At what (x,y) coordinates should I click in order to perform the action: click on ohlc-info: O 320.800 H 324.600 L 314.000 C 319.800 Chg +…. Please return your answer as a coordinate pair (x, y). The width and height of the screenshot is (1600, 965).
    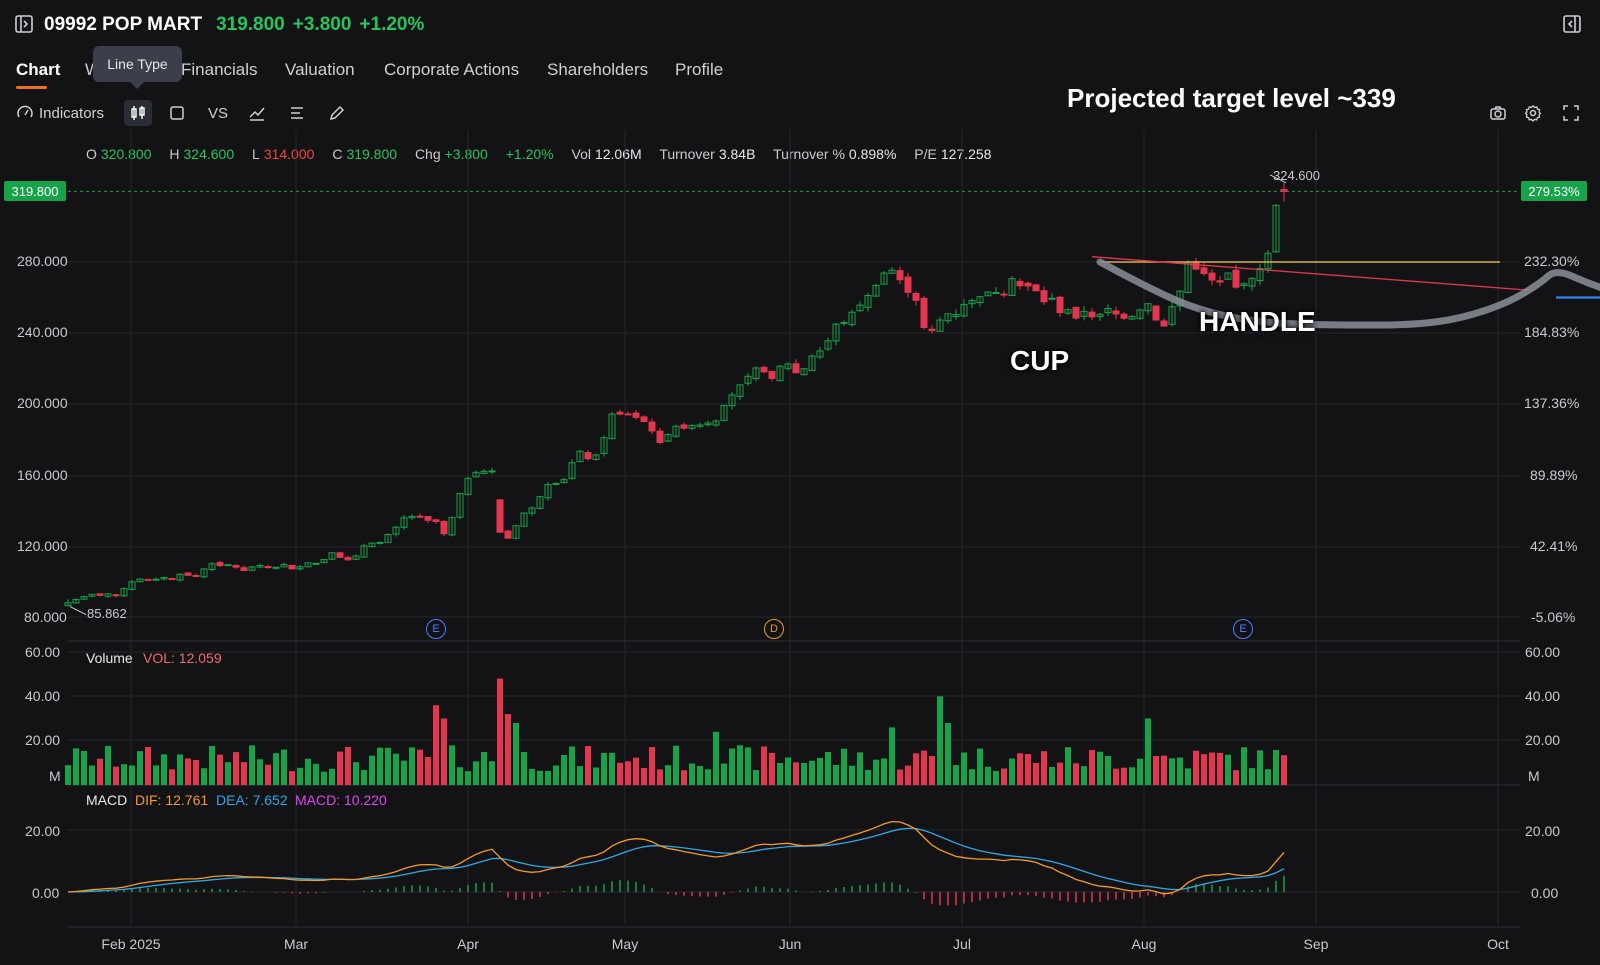
    Looking at the image, I should click on (540, 154).